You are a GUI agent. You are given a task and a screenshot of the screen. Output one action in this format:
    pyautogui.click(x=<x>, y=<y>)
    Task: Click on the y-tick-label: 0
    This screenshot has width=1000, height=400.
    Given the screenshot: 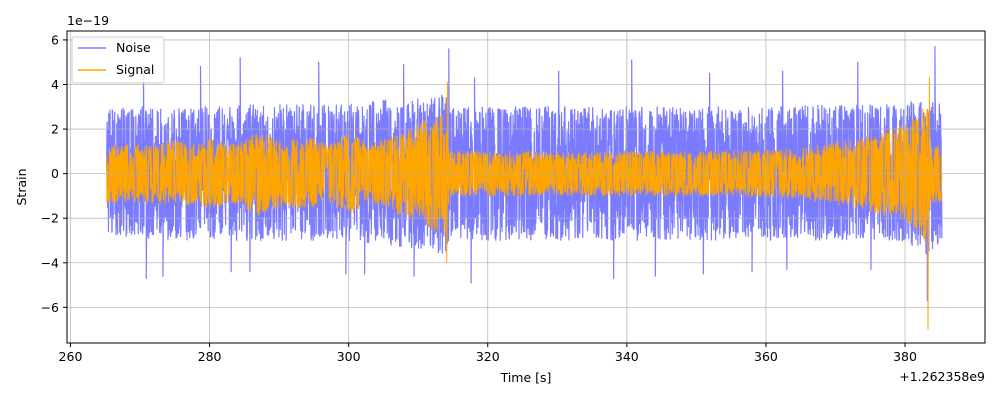 What is the action you would take?
    pyautogui.click(x=55, y=173)
    